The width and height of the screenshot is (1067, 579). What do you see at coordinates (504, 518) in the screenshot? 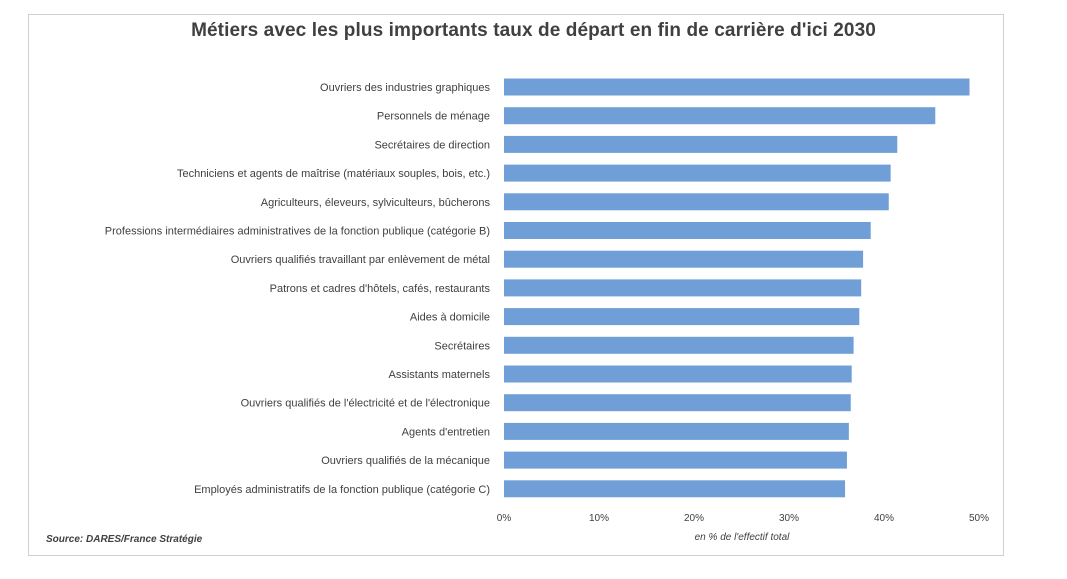
I see `x-tick-label: 0%` at bounding box center [504, 518].